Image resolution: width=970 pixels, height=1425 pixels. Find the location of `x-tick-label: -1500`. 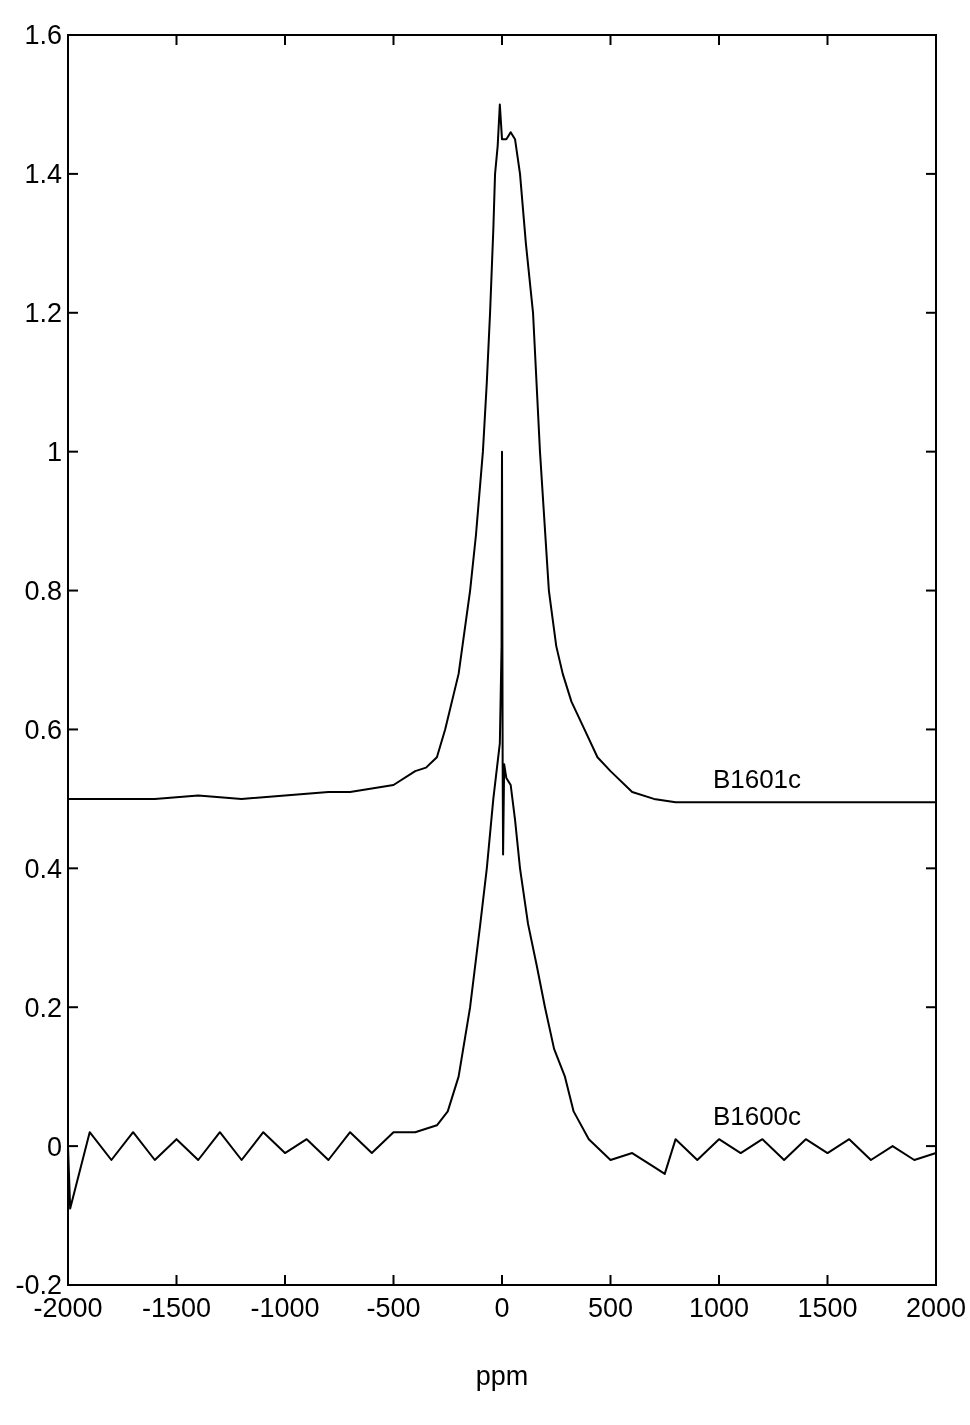

x-tick-label: -1500 is located at coordinates (176, 1308).